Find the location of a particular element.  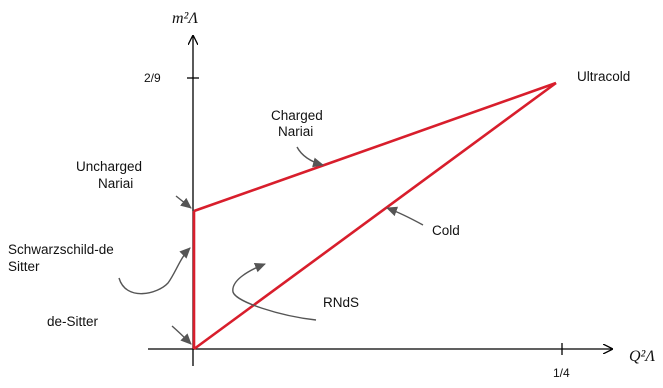

ultracold-label: Ultracold is located at coordinates (603, 76).